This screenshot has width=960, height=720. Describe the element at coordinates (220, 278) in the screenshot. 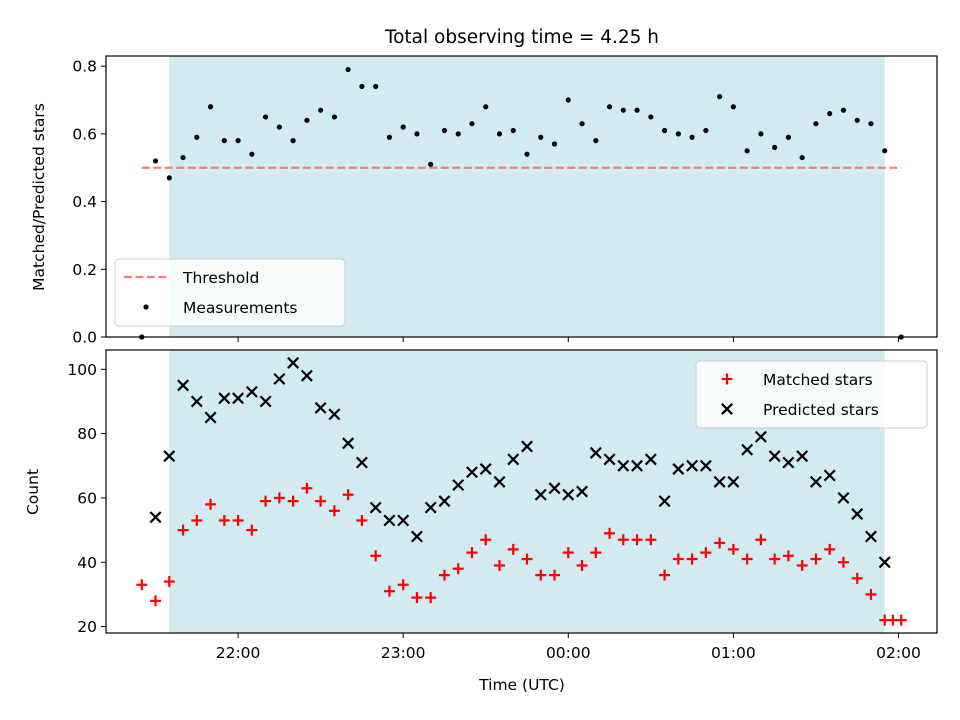

I see `legend-threshold-label: Threshold` at that location.